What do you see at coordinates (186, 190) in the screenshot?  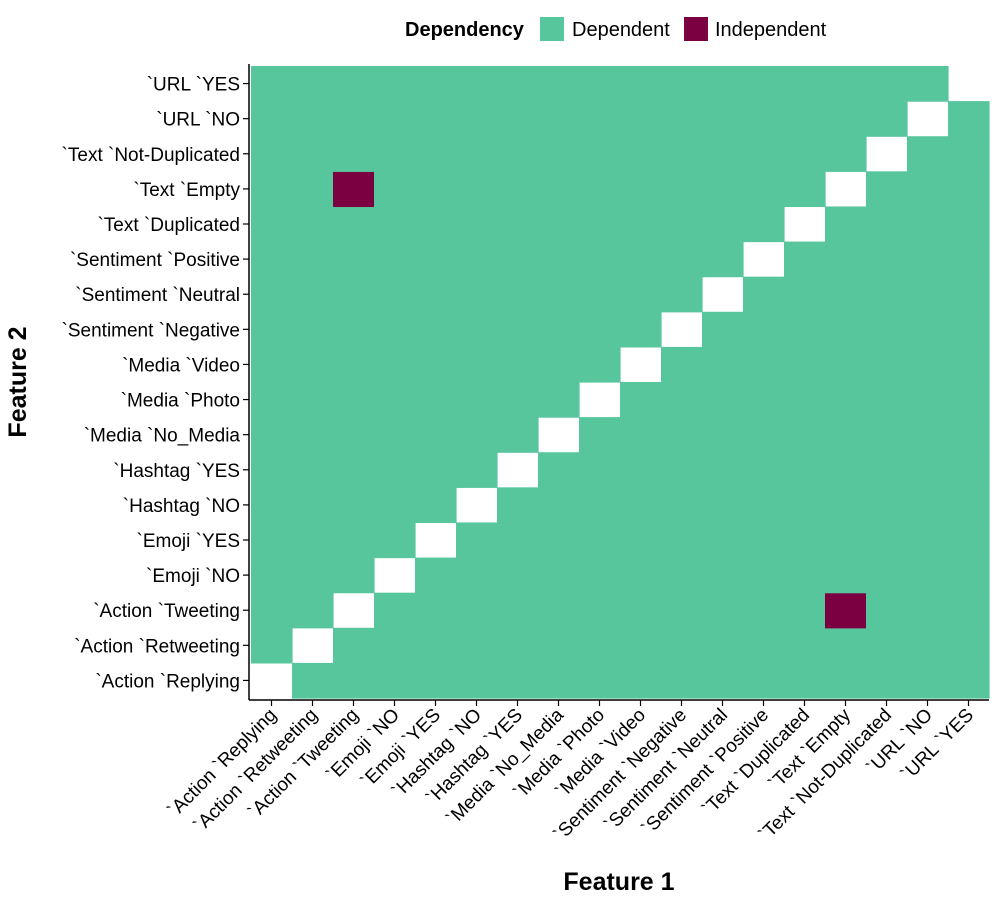 I see `y-tick-label: `Text `Empty` at bounding box center [186, 190].